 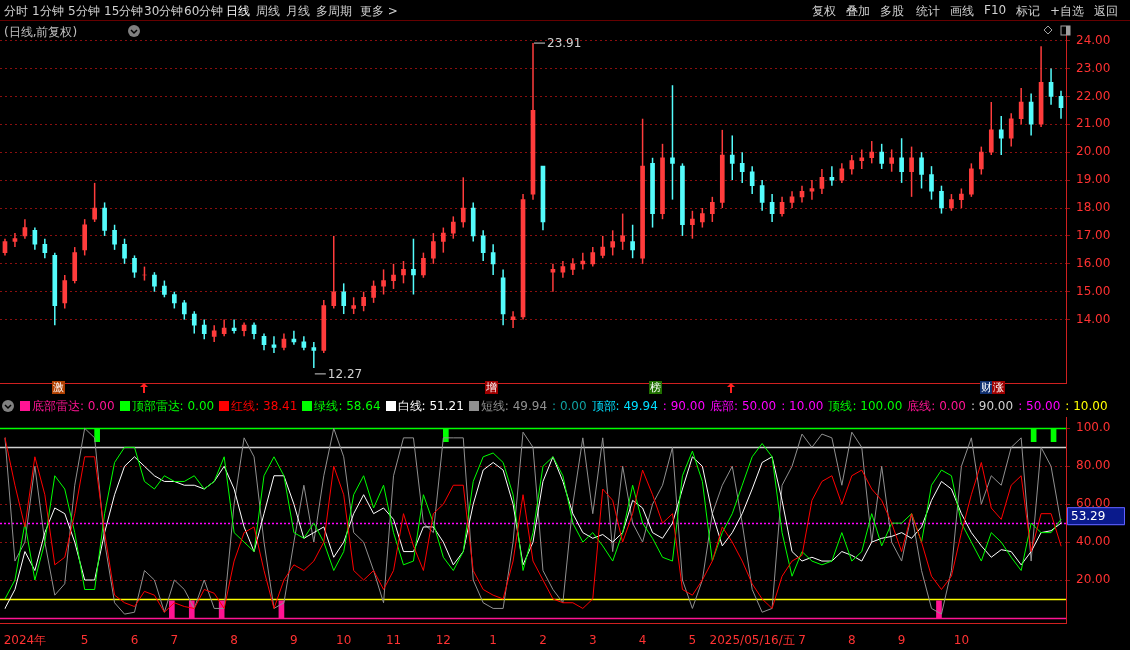 I want to click on text: 标记, so click(x=1028, y=11).